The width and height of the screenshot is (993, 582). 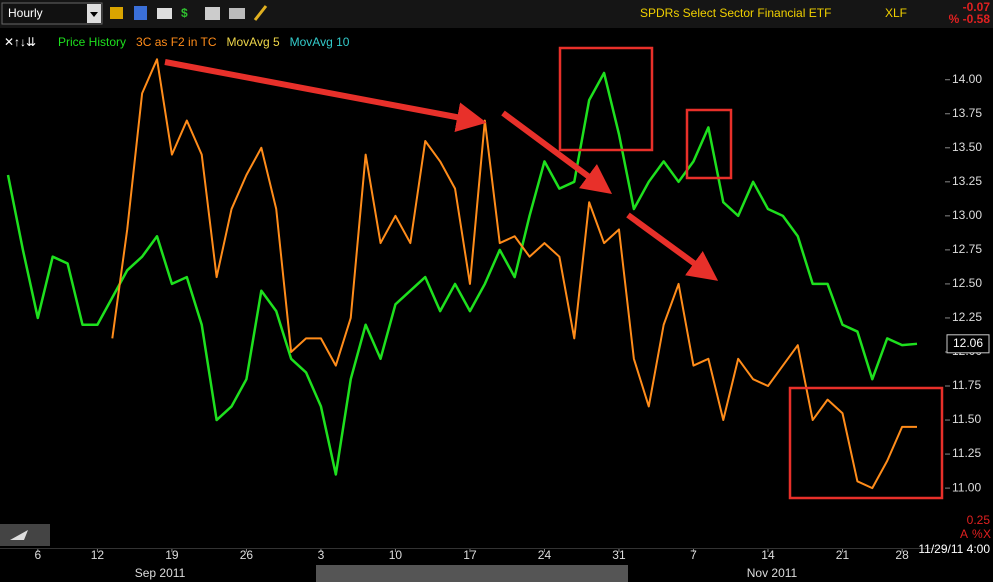 I want to click on x-axis-line, so click(x=472, y=548).